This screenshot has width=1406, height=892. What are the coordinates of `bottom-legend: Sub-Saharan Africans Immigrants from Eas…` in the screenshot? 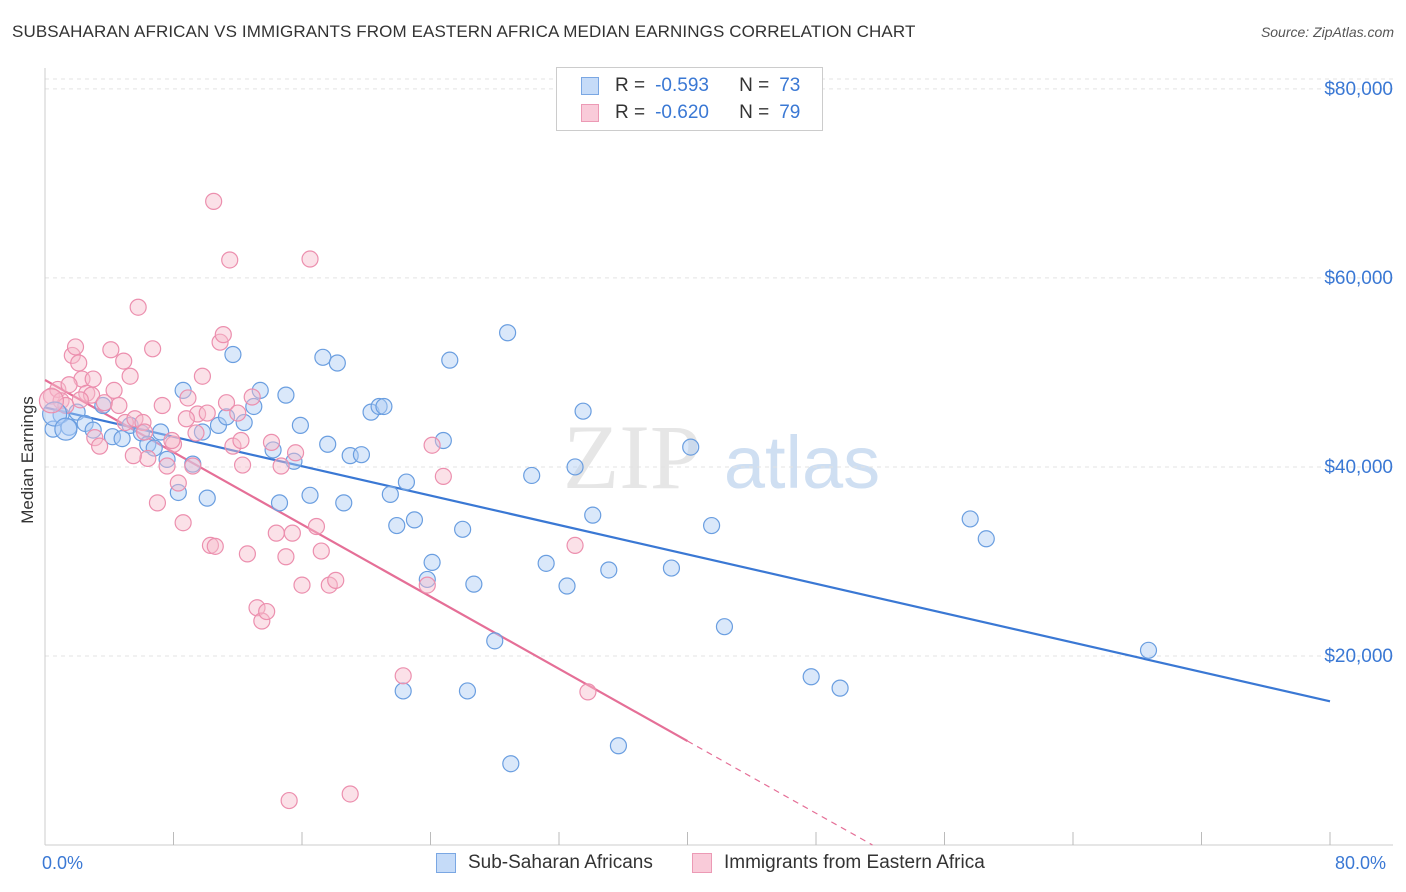 It's located at (703, 865).